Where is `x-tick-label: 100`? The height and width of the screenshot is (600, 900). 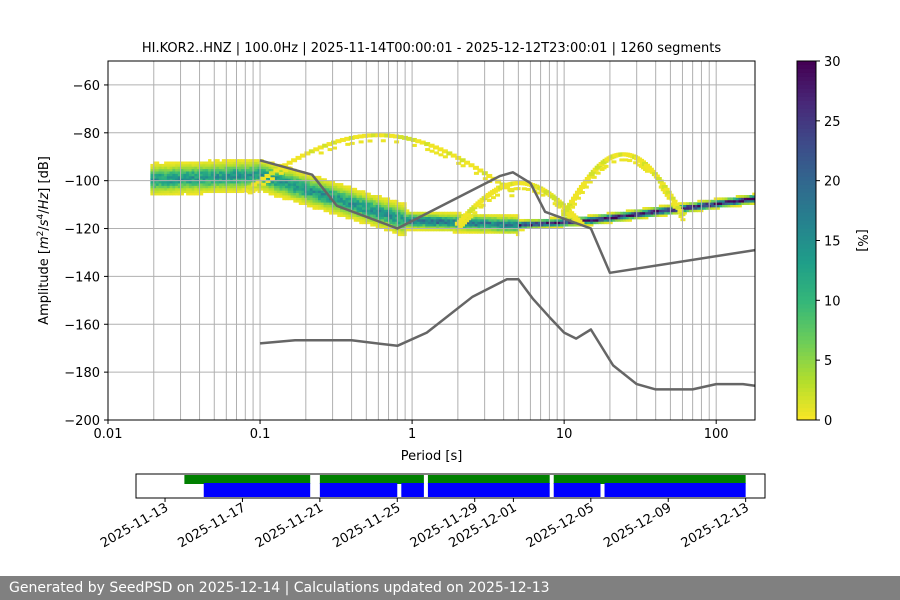 x-tick-label: 100 is located at coordinates (716, 434).